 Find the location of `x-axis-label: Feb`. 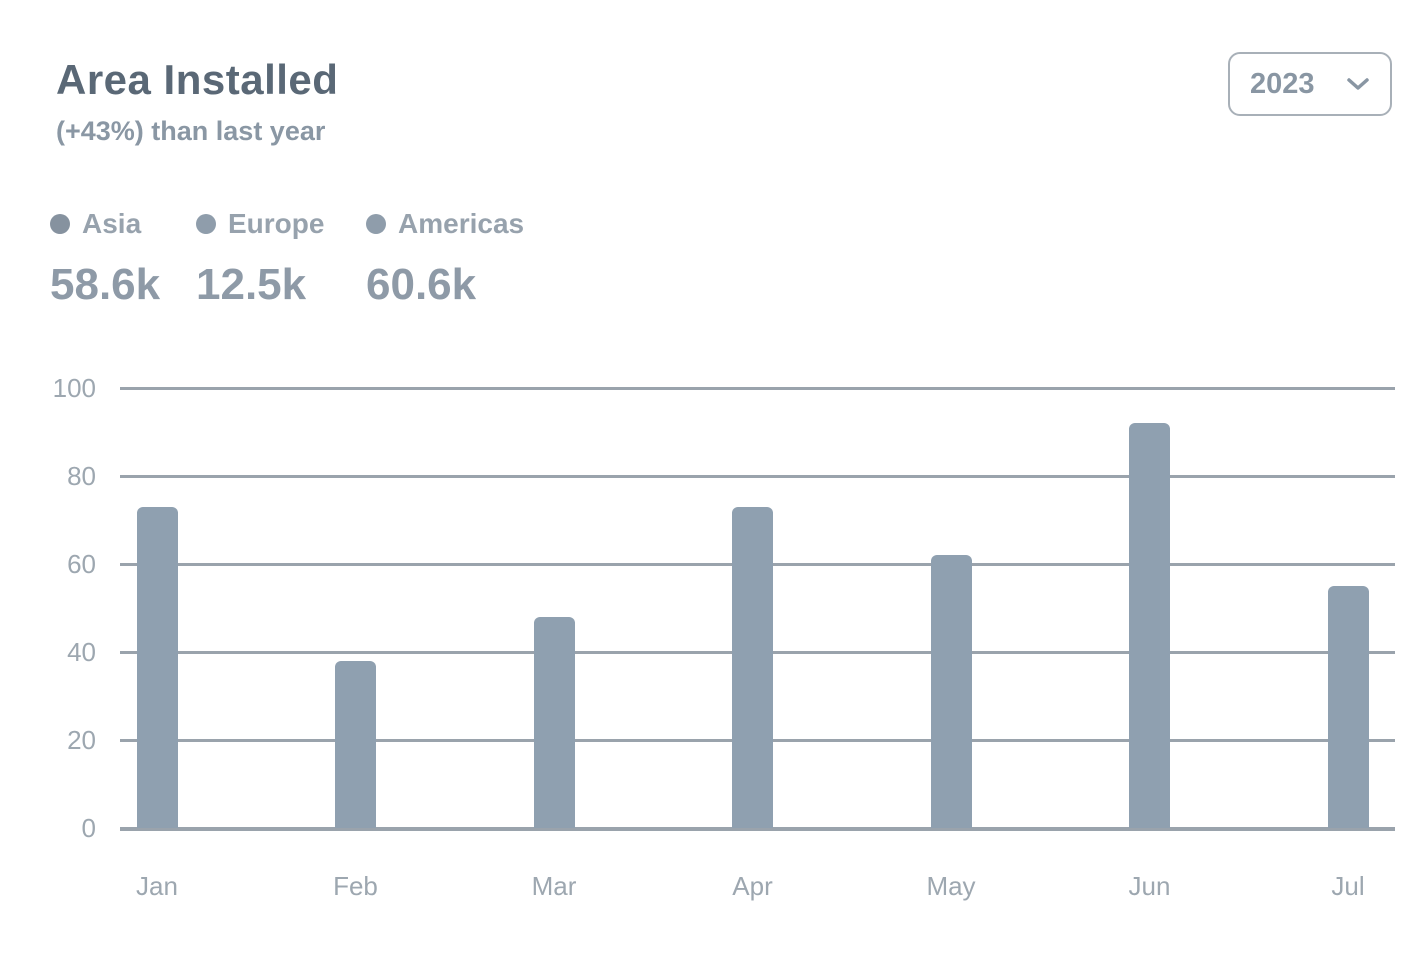

x-axis-label: Feb is located at coordinates (355, 886).